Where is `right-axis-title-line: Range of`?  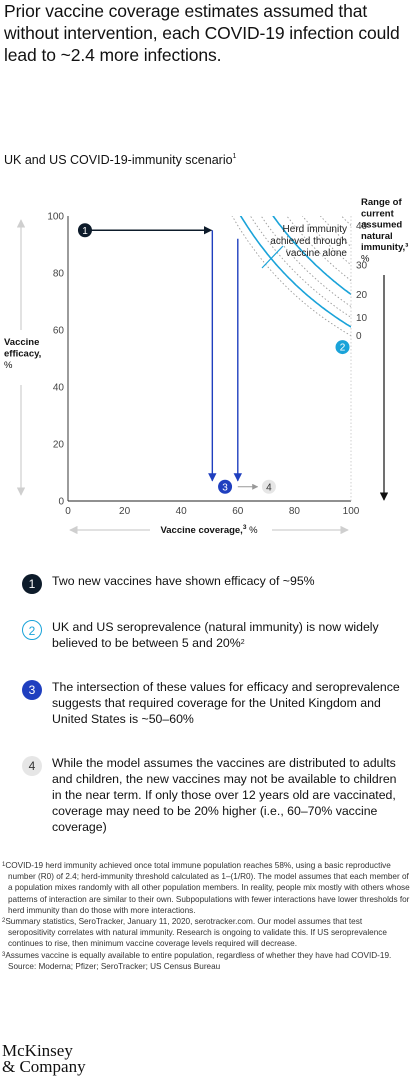 right-axis-title-line: Range of is located at coordinates (381, 202).